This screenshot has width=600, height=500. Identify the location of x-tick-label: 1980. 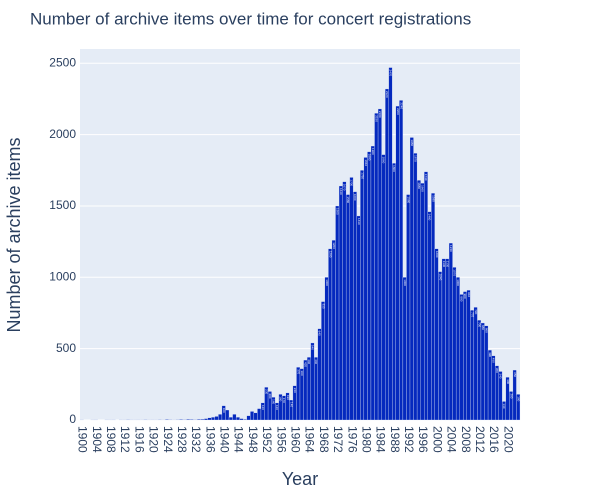
(366, 439).